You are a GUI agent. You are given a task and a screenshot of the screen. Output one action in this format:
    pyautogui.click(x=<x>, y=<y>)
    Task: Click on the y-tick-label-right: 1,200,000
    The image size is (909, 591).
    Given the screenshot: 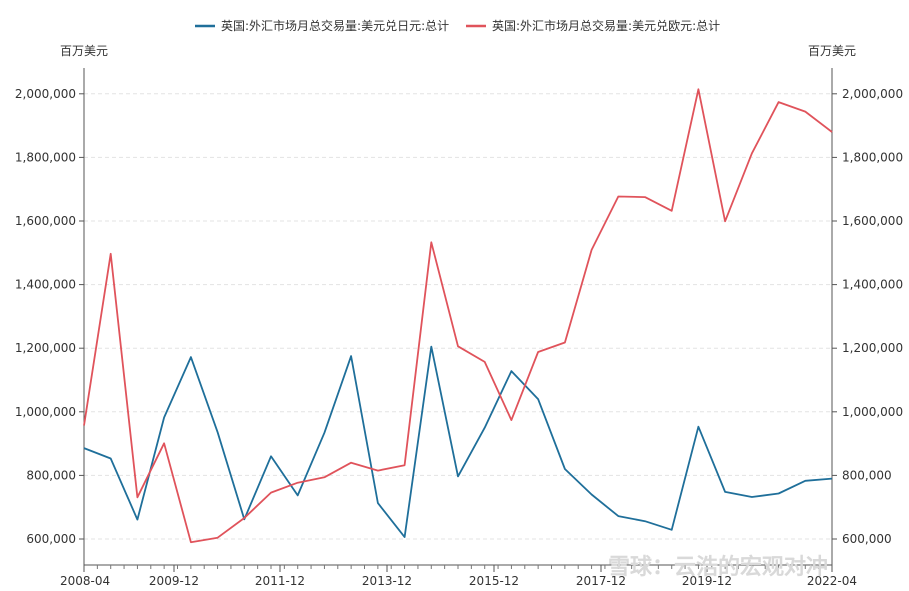 What is the action you would take?
    pyautogui.click(x=872, y=348)
    